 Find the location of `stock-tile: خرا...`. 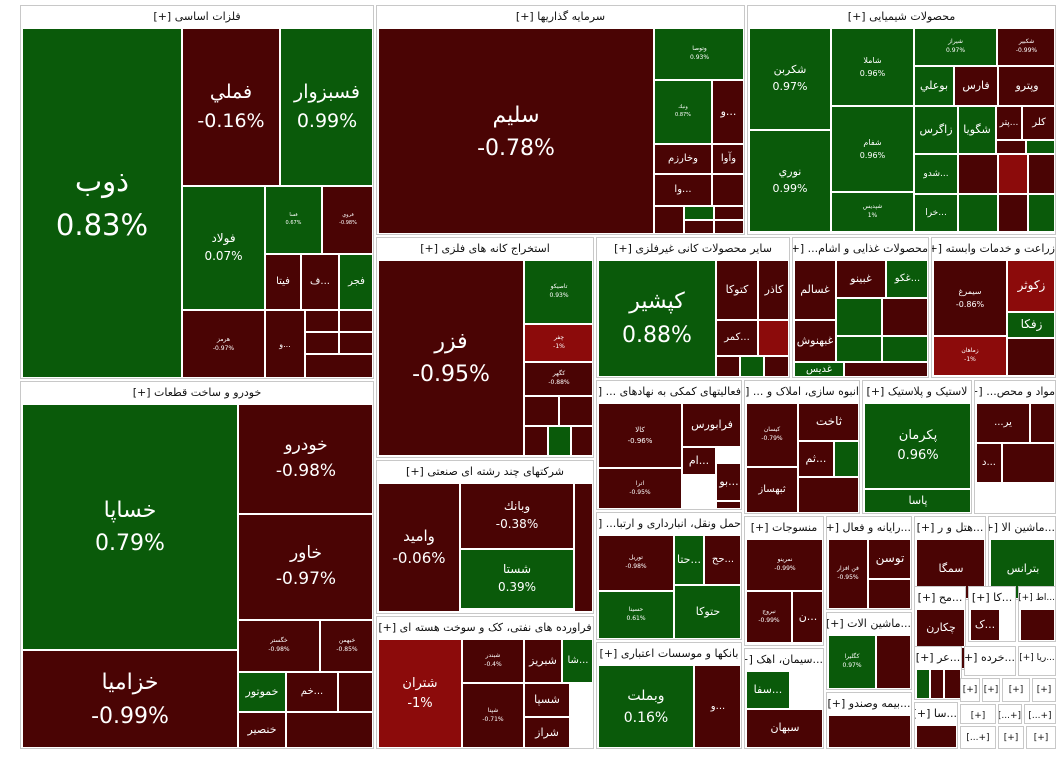

stock-tile: خرا... is located at coordinates (936, 213).